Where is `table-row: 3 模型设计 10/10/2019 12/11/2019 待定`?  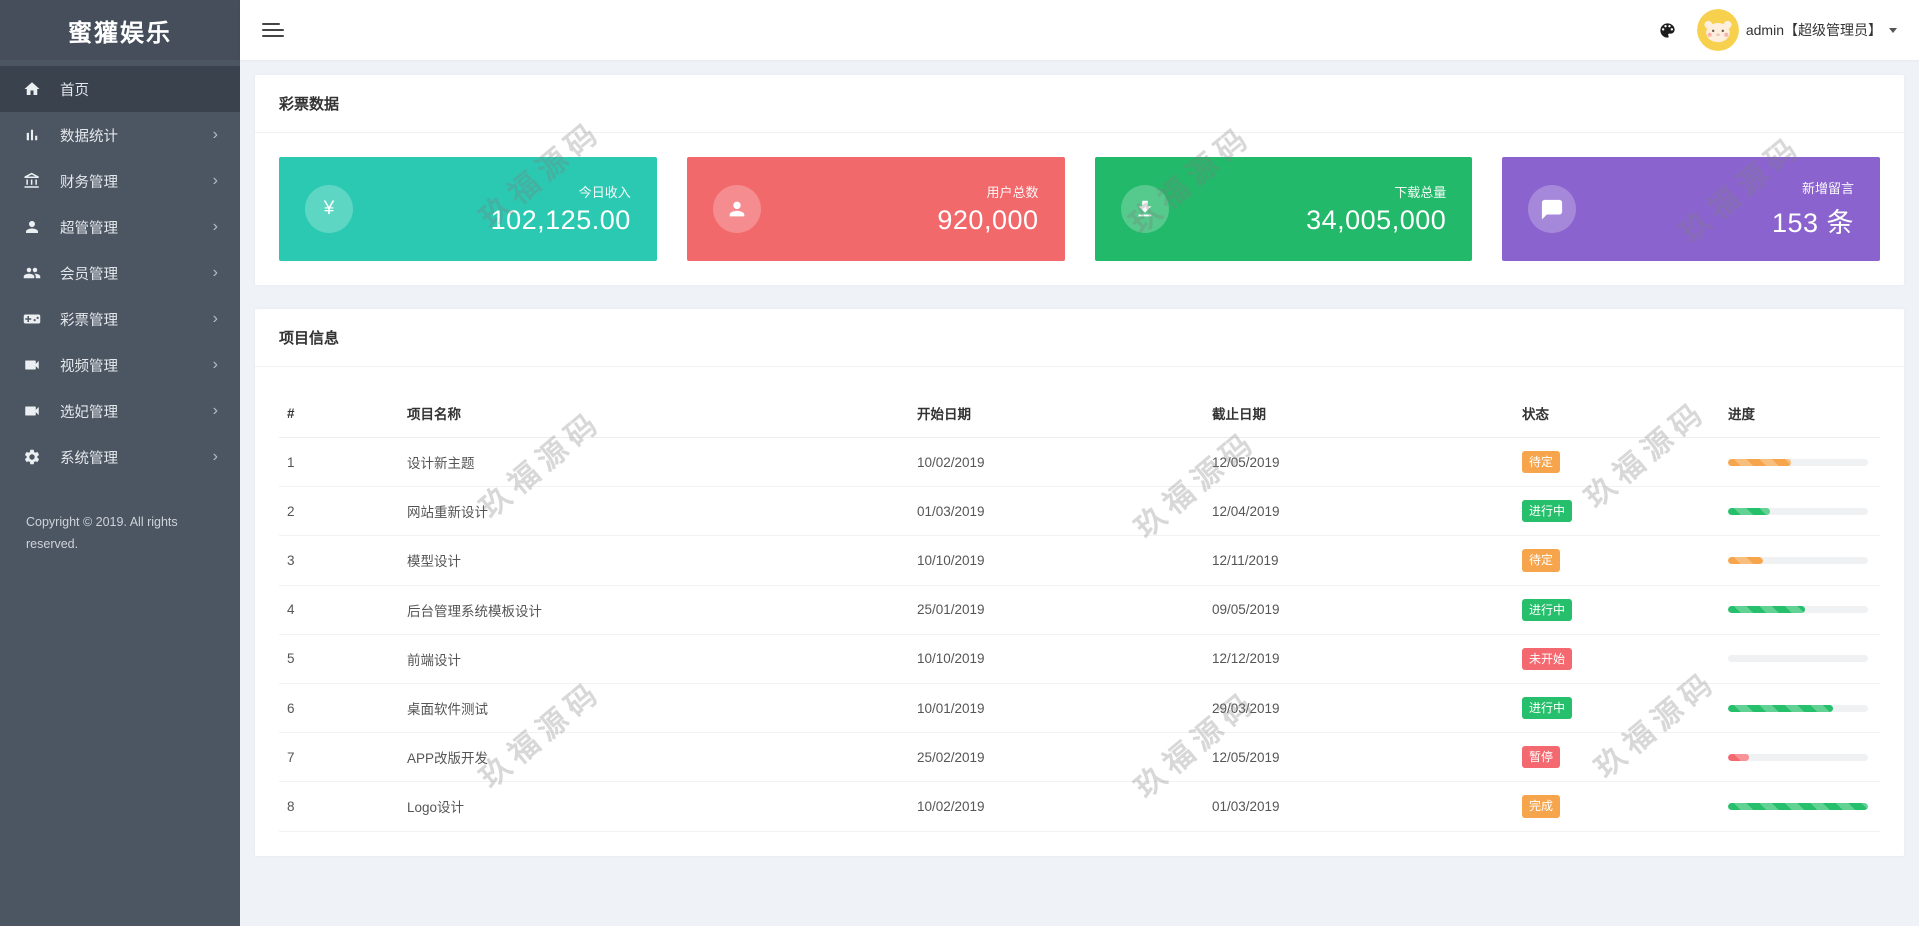 table-row: 3 模型设计 10/10/2019 12/11/2019 待定 is located at coordinates (1079, 560).